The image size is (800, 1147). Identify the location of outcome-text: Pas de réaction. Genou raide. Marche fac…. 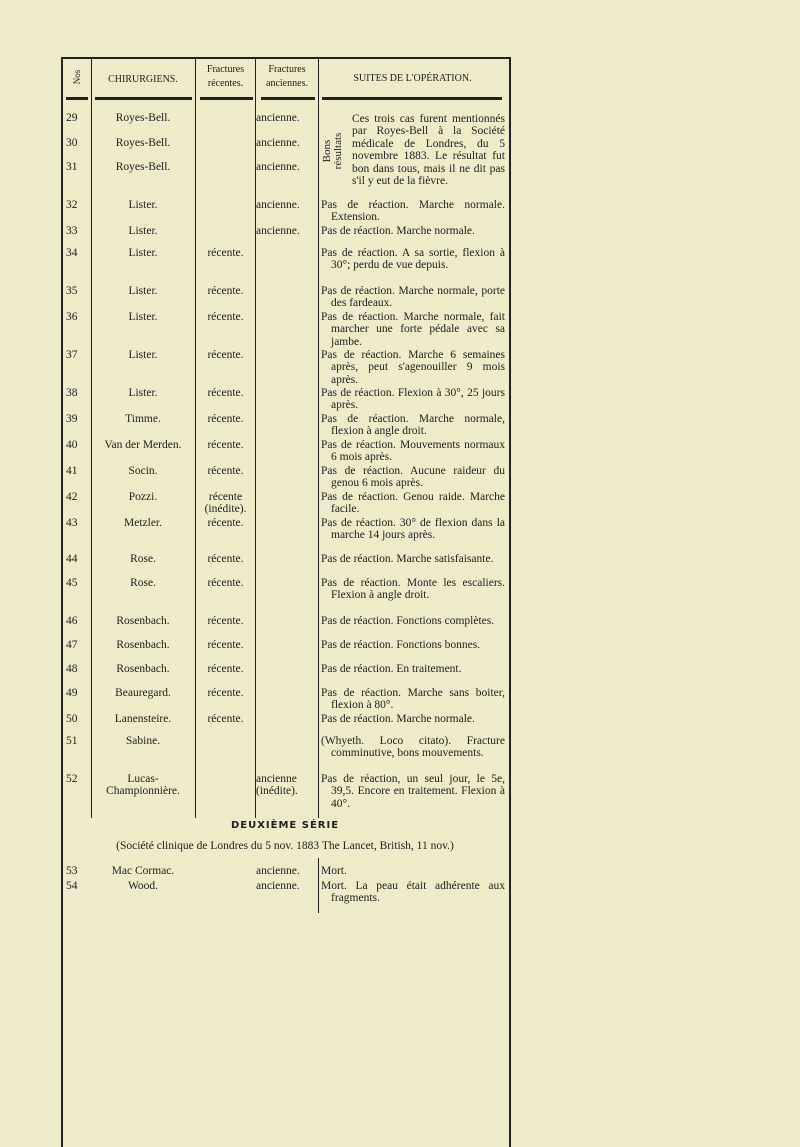
(413, 503).